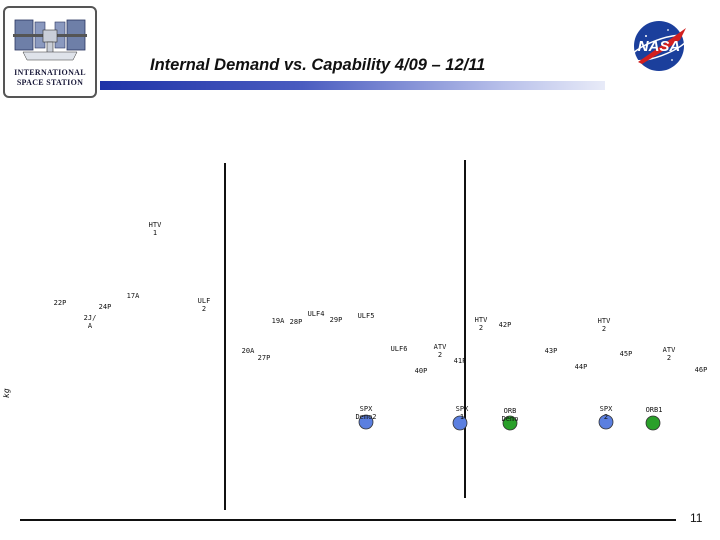 The width and height of the screenshot is (720, 540). I want to click on data-point-label: ORB1, so click(654, 410).